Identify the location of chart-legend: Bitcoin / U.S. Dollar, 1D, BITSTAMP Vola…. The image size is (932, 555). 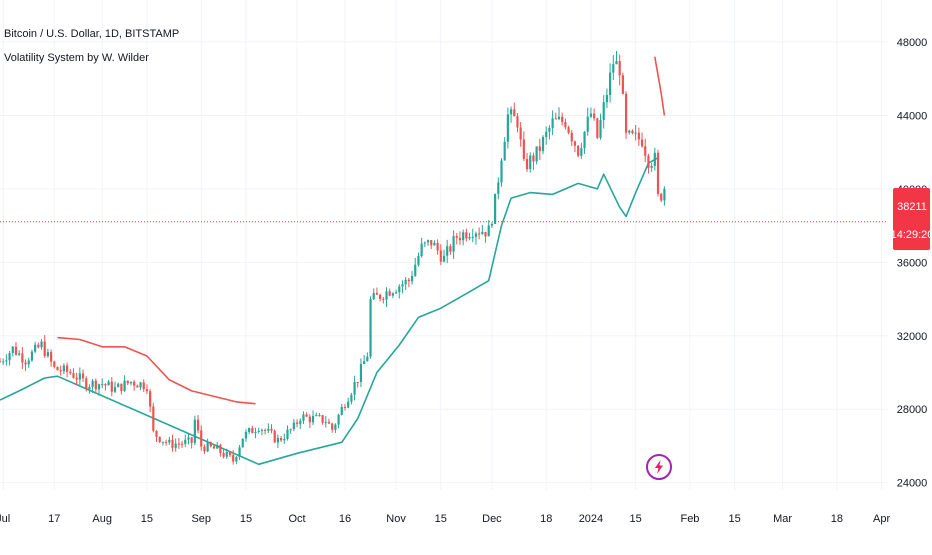
(91, 46).